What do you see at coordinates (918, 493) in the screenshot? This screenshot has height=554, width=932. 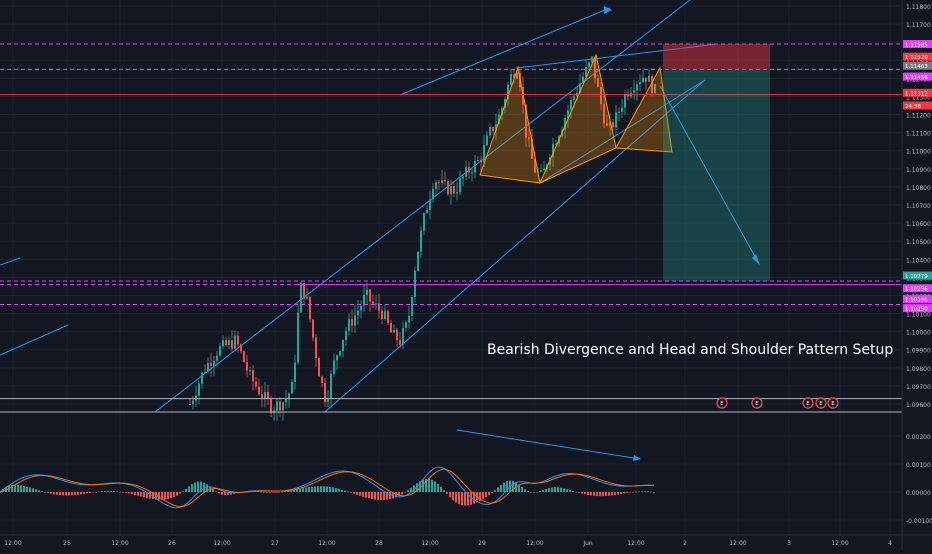 I see `macd-y-tick-label: 0.00000` at bounding box center [918, 493].